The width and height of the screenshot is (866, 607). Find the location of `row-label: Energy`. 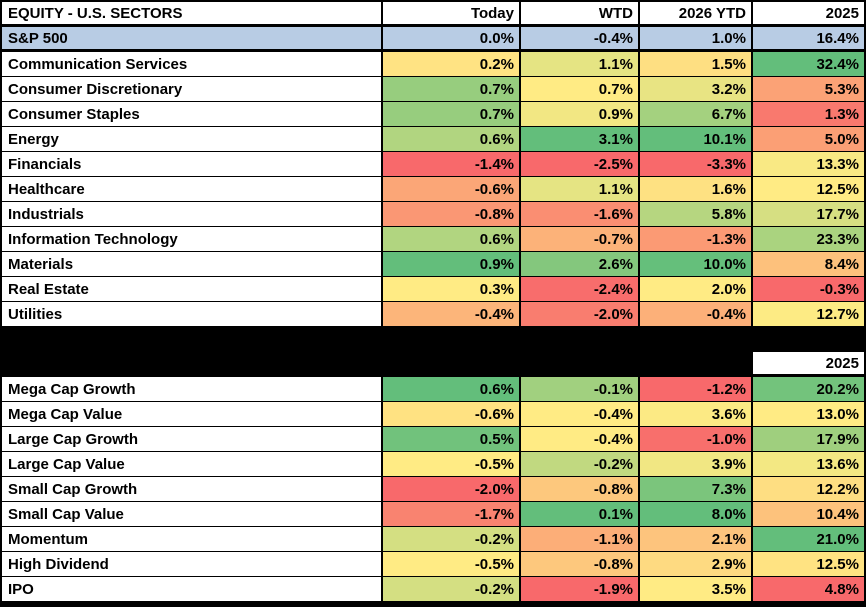

row-label: Energy is located at coordinates (191, 139).